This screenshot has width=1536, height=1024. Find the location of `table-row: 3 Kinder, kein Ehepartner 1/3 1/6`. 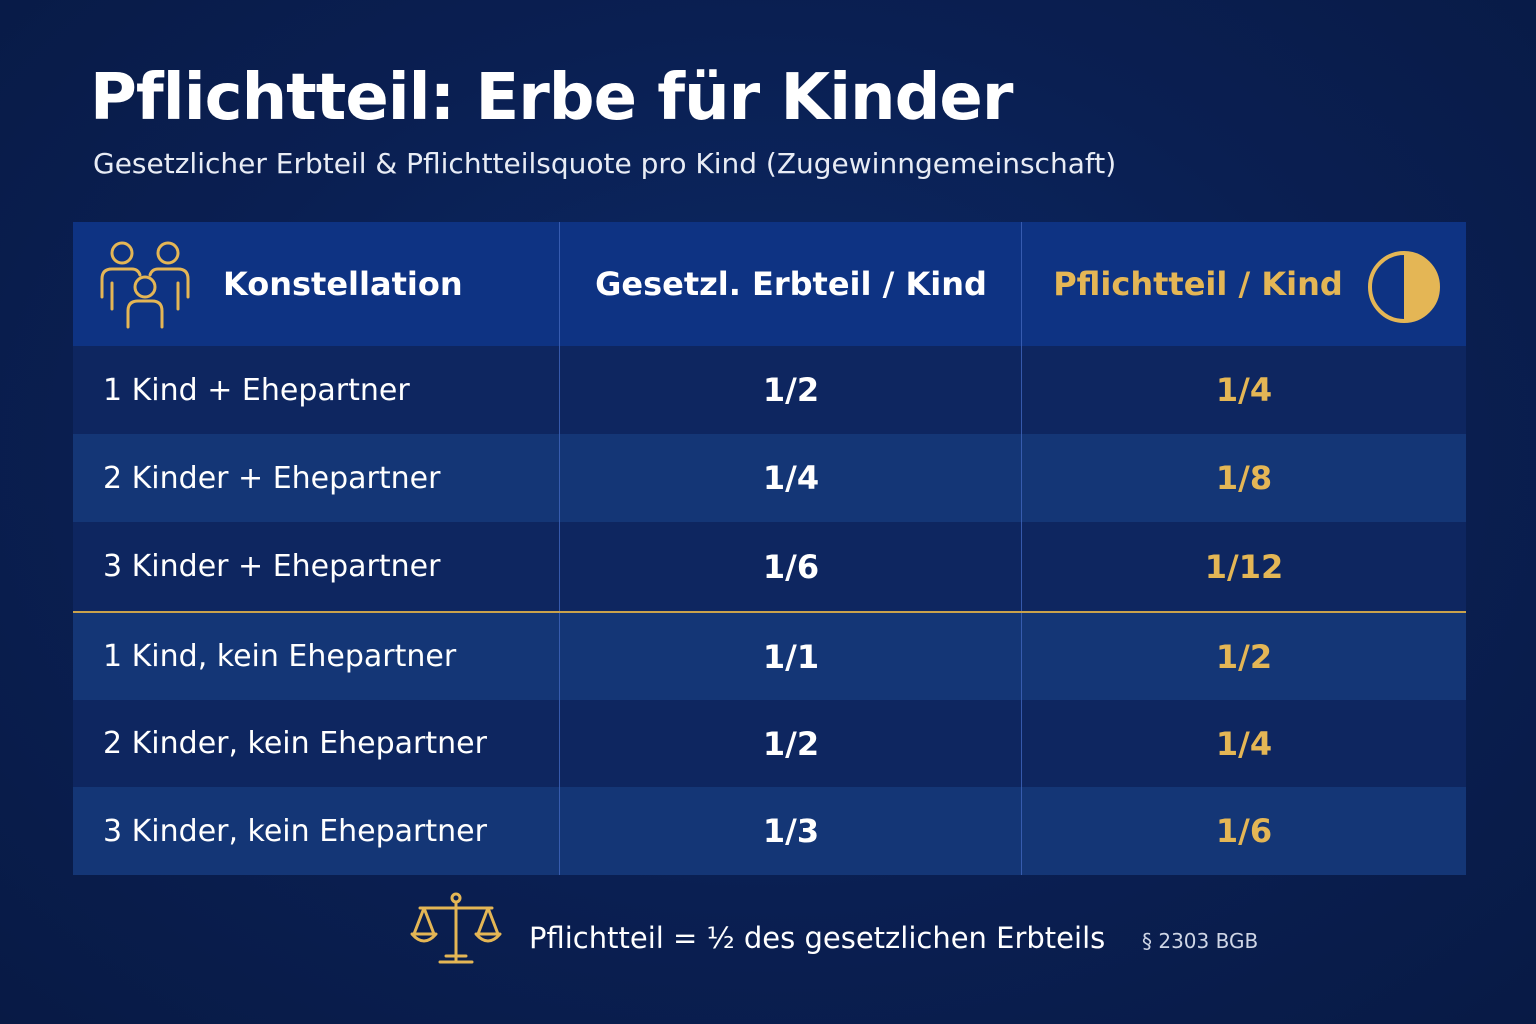

table-row: 3 Kinder, kein Ehepartner 1/3 1/6 is located at coordinates (769, 831).